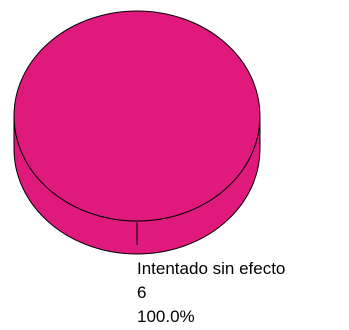 This screenshot has width=349, height=330. Describe the element at coordinates (166, 316) in the screenshot. I see `slice-label-percent: 100.0%` at that location.